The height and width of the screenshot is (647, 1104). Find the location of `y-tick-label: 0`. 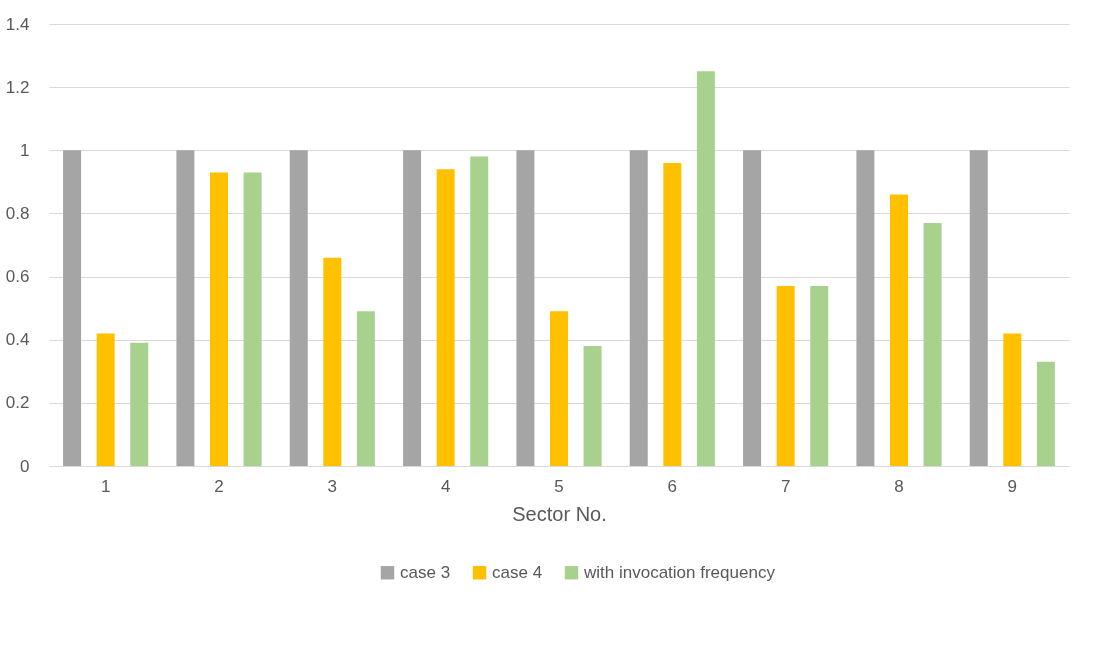

y-tick-label: 0 is located at coordinates (25, 466).